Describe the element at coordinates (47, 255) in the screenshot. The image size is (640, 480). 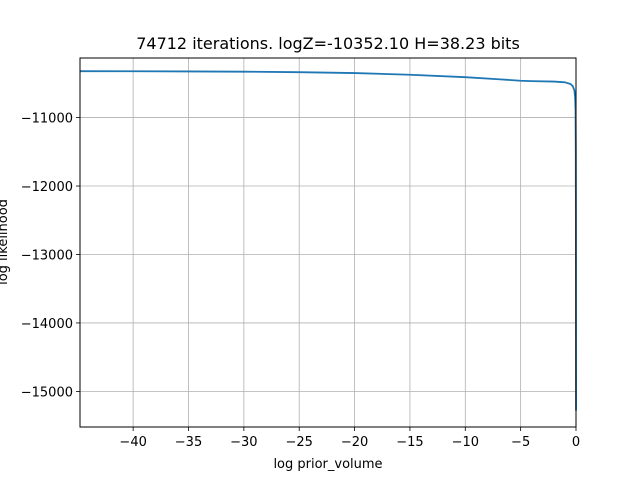
I see `y-tick-label-2: −13000` at that location.